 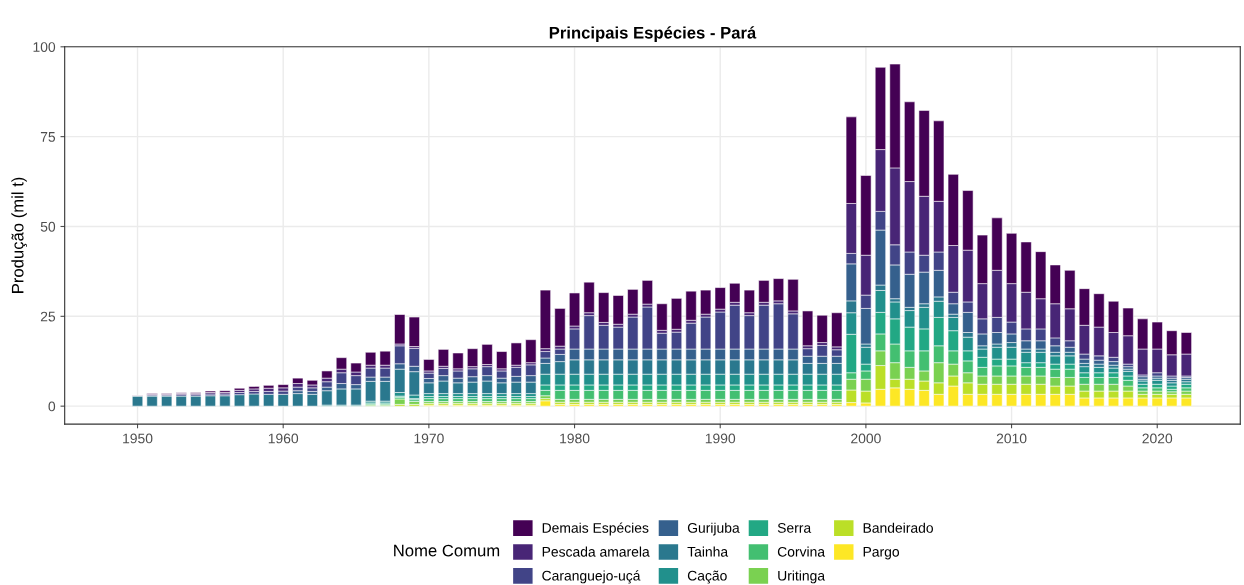 I want to click on legend-label: Cação, so click(x=707, y=577).